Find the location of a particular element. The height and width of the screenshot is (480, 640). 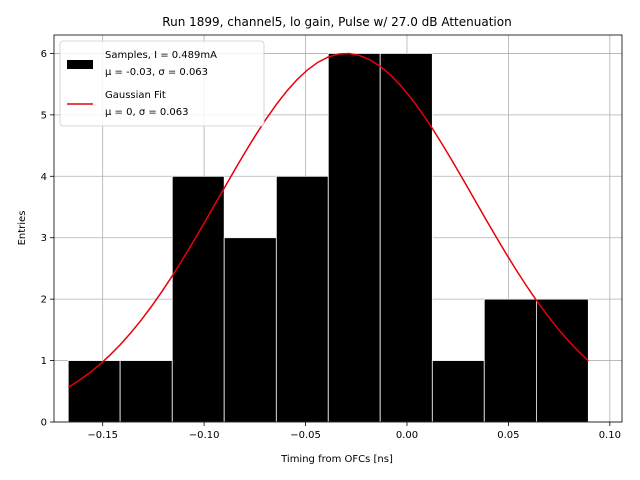

x-axis-label: Timing from OFCs [ns] is located at coordinates (336, 459).